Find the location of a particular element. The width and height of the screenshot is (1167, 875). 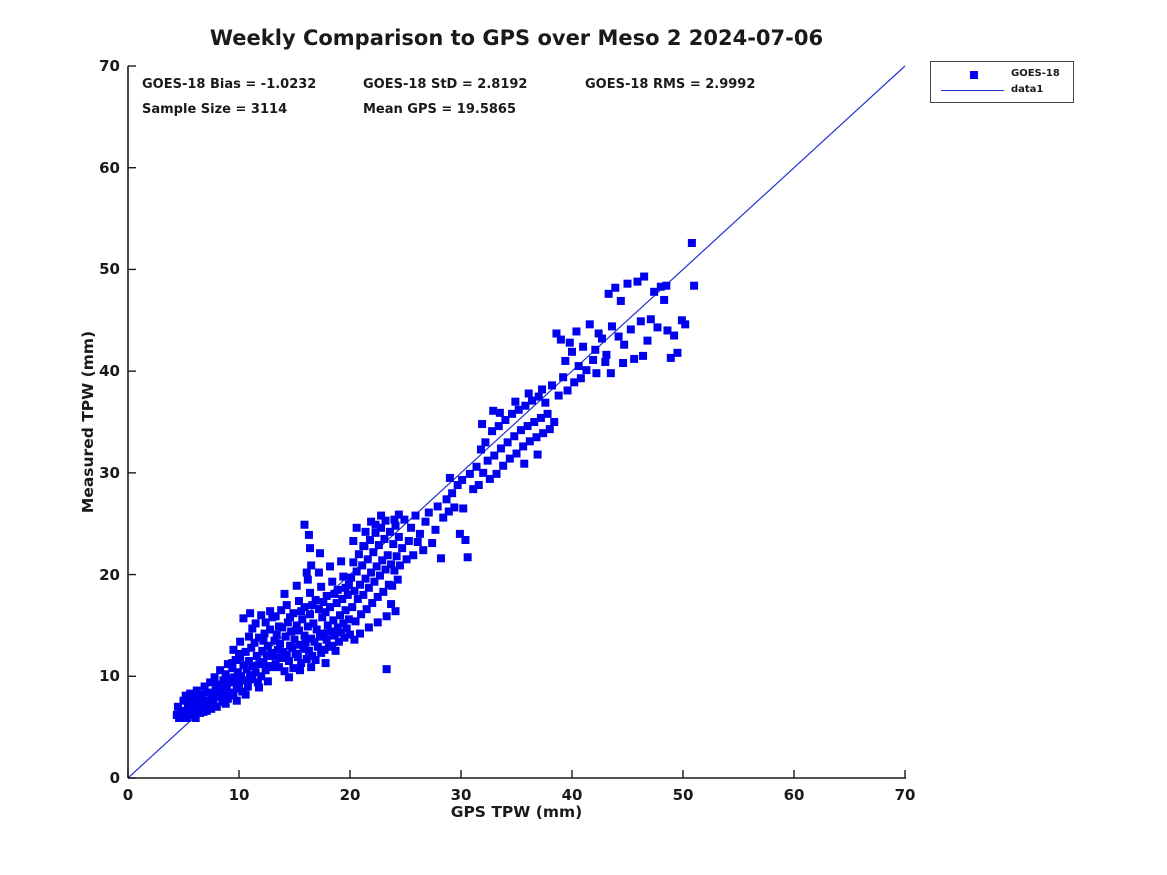

x-tick-label: 40 is located at coordinates (572, 795).